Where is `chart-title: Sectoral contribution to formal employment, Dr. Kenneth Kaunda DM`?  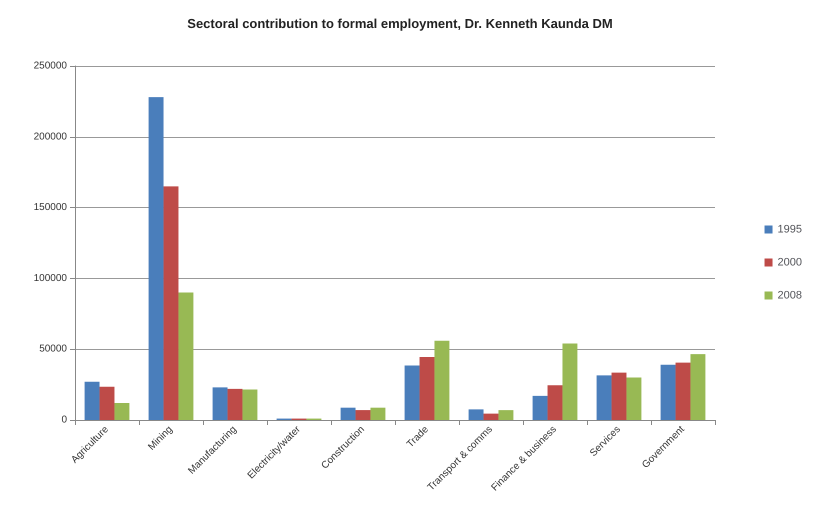
chart-title: Sectoral contribution to formal employment, Dr. Kenneth Kaunda DM is located at coordinates (400, 23).